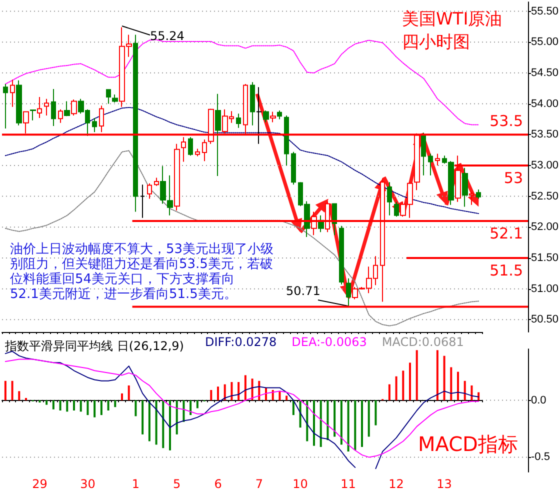  I want to click on x-tick-label: 11, so click(348, 484).